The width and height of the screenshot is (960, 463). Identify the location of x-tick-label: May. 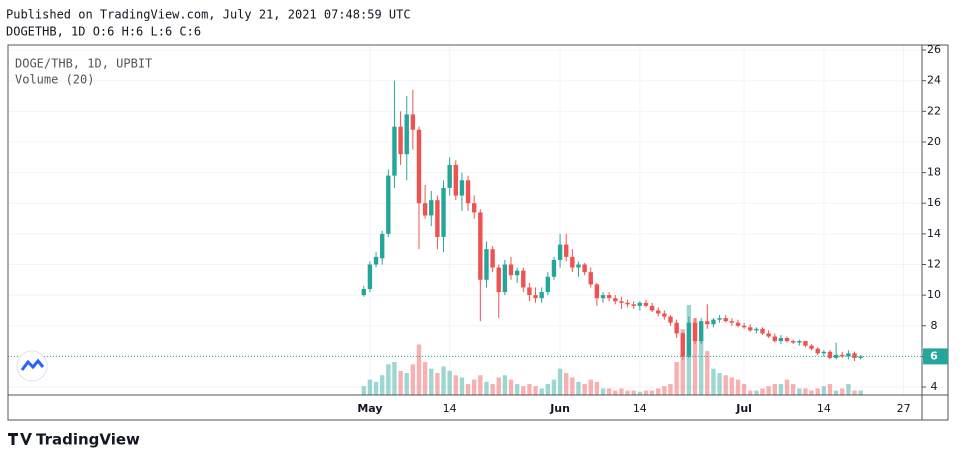
(369, 408).